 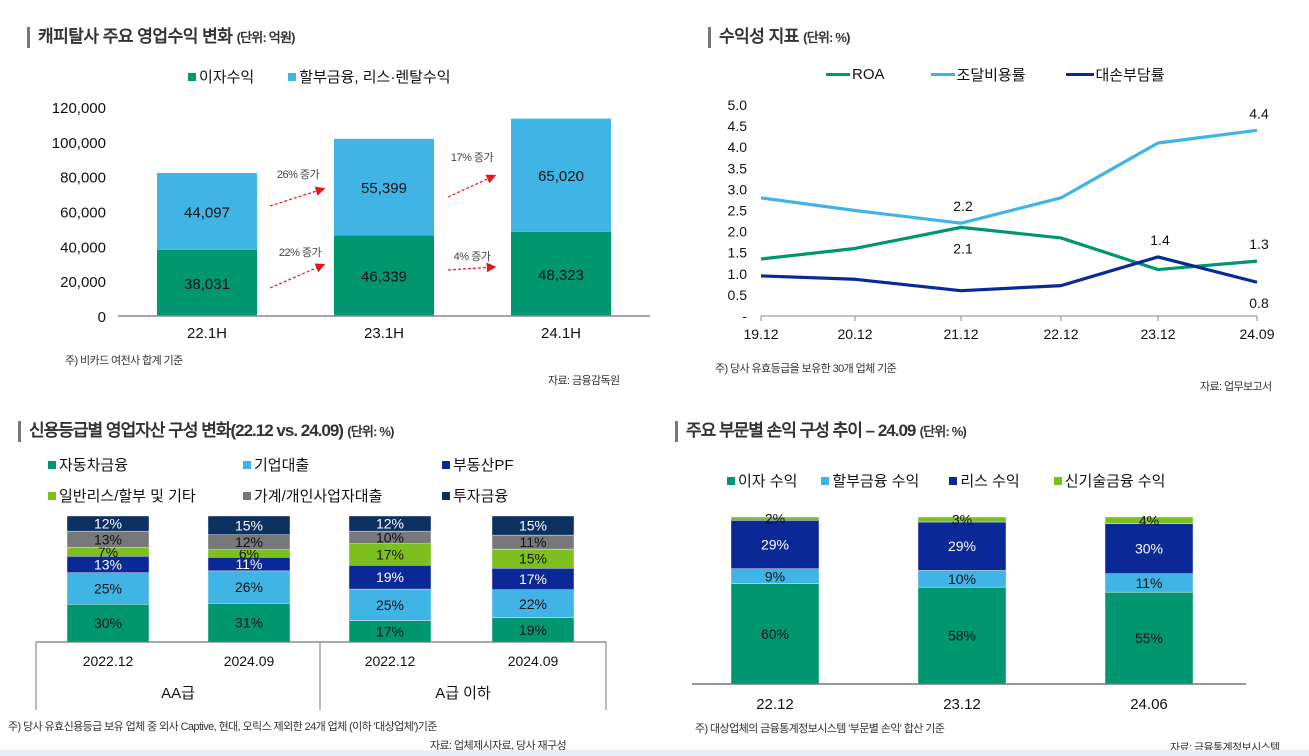 I want to click on data-label: 58%, so click(x=962, y=636).